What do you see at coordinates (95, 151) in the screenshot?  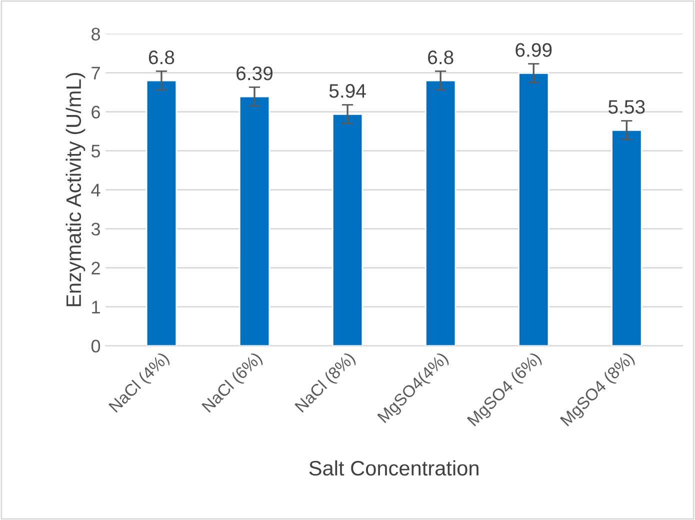 I see `y-tick-label: 5` at bounding box center [95, 151].